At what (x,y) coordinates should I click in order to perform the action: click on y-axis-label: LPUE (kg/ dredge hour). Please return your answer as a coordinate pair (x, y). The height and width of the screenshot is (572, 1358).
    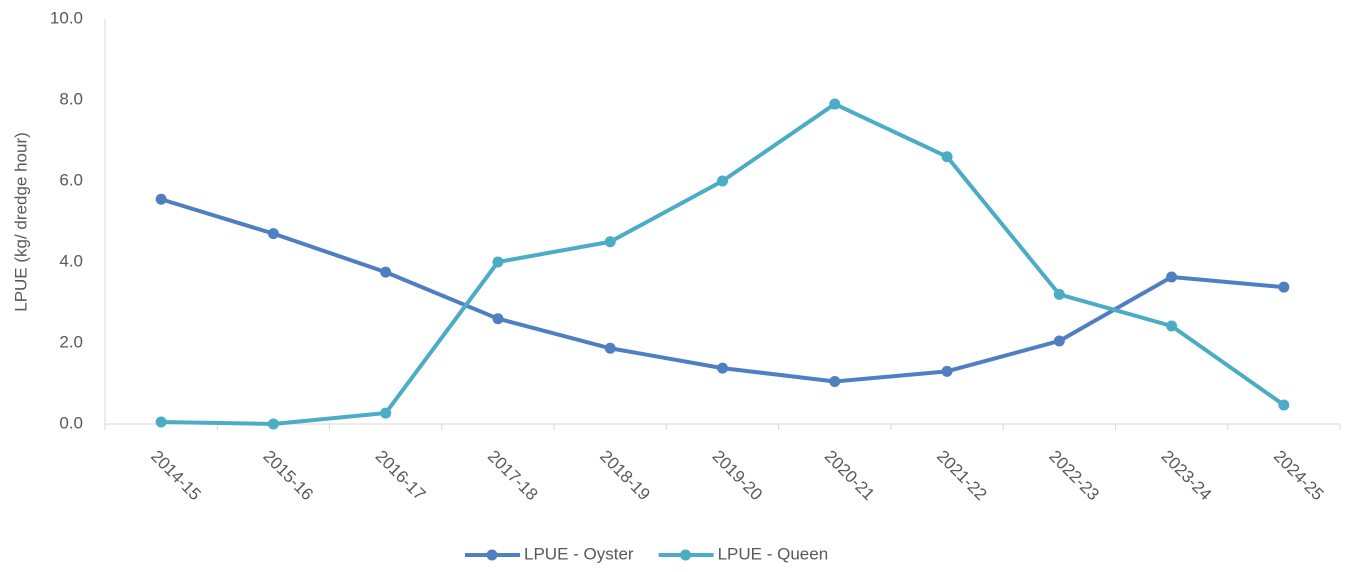
    Looking at the image, I should click on (20, 222).